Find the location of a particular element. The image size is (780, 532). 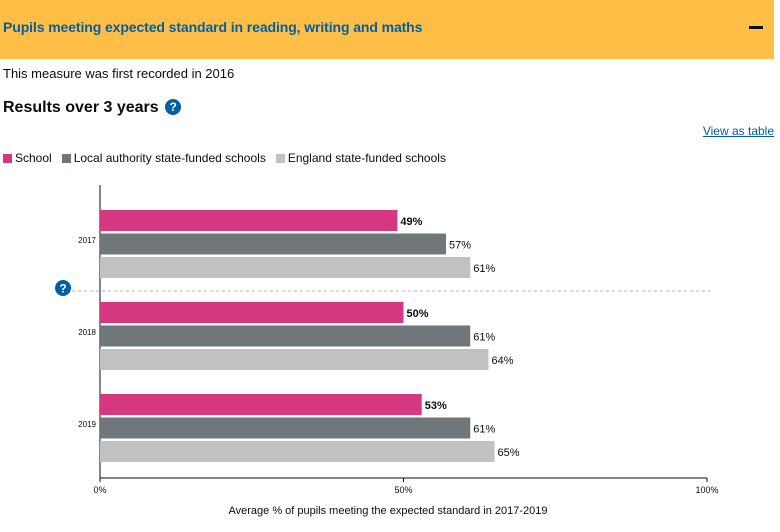

bar-2017-s2 is located at coordinates (285, 267).